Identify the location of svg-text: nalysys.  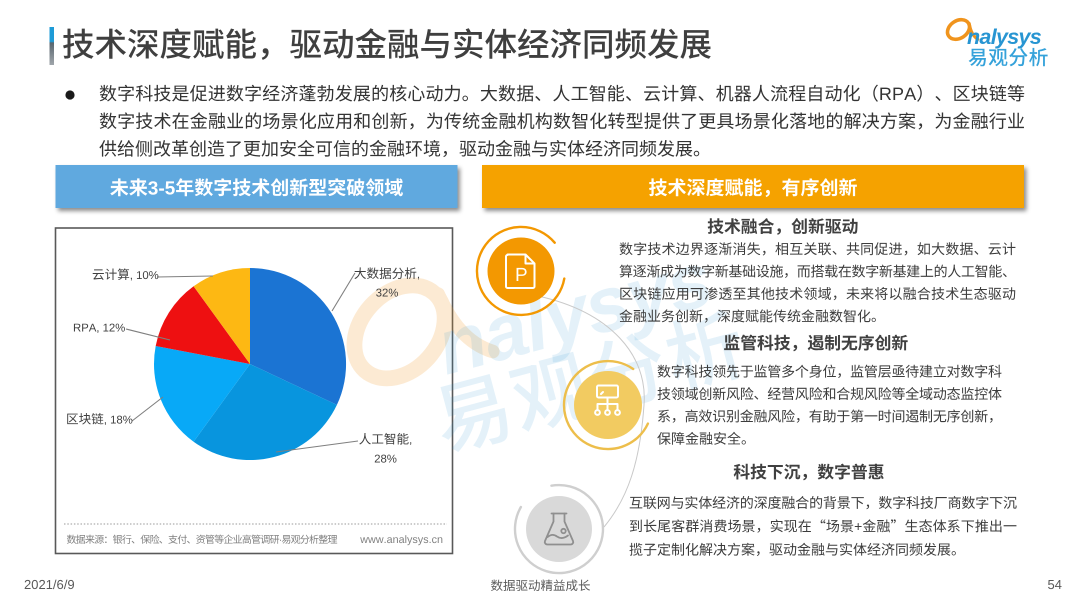
(1004, 37).